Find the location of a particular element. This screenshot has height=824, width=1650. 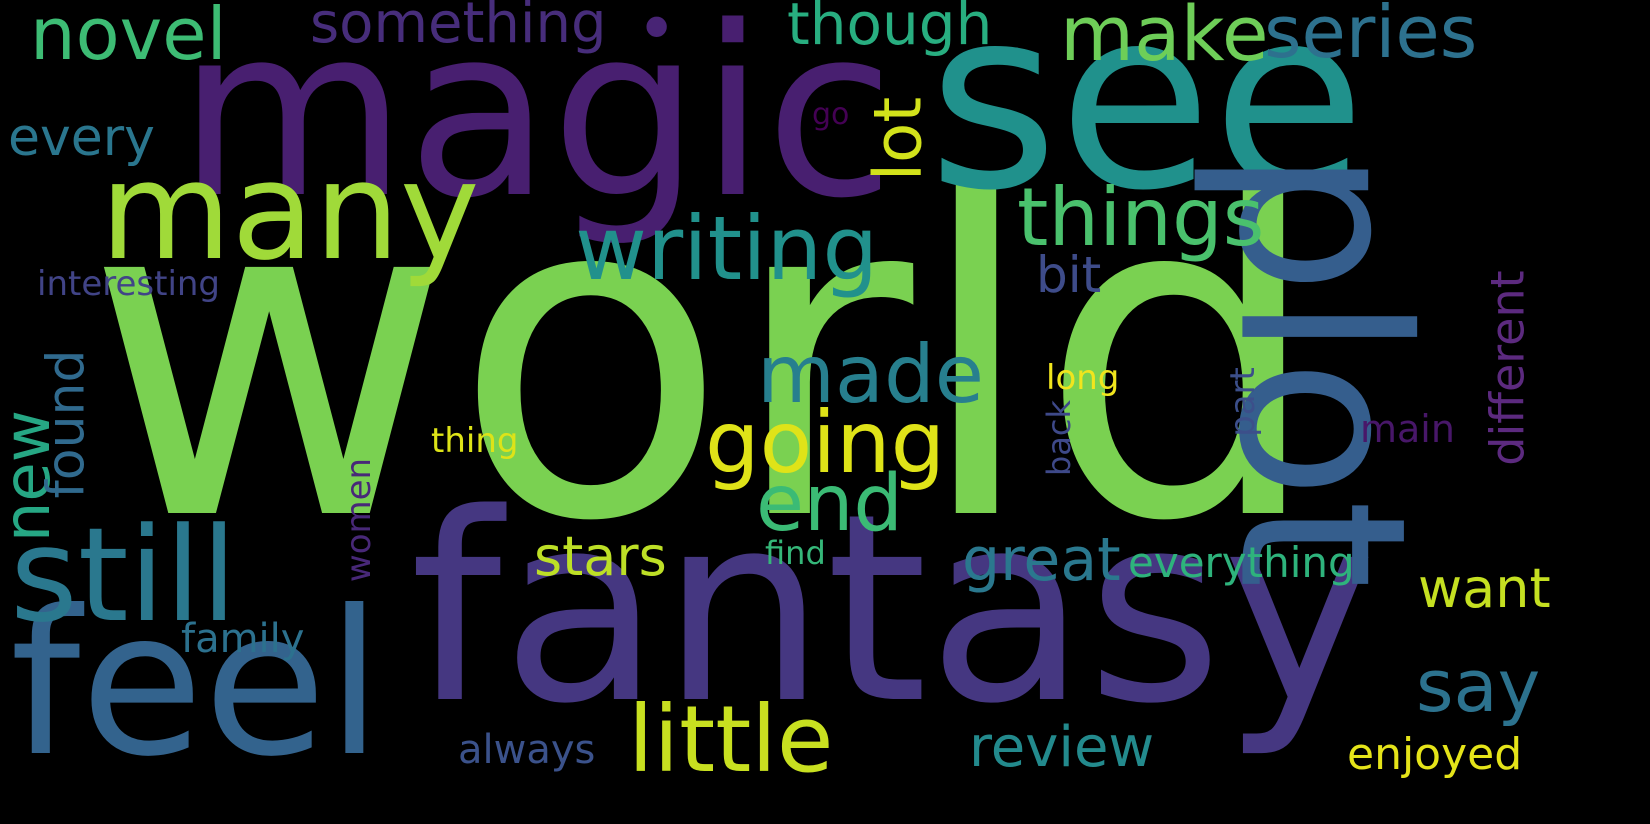

word-enjoyed: enjoyed is located at coordinates (1435, 754).